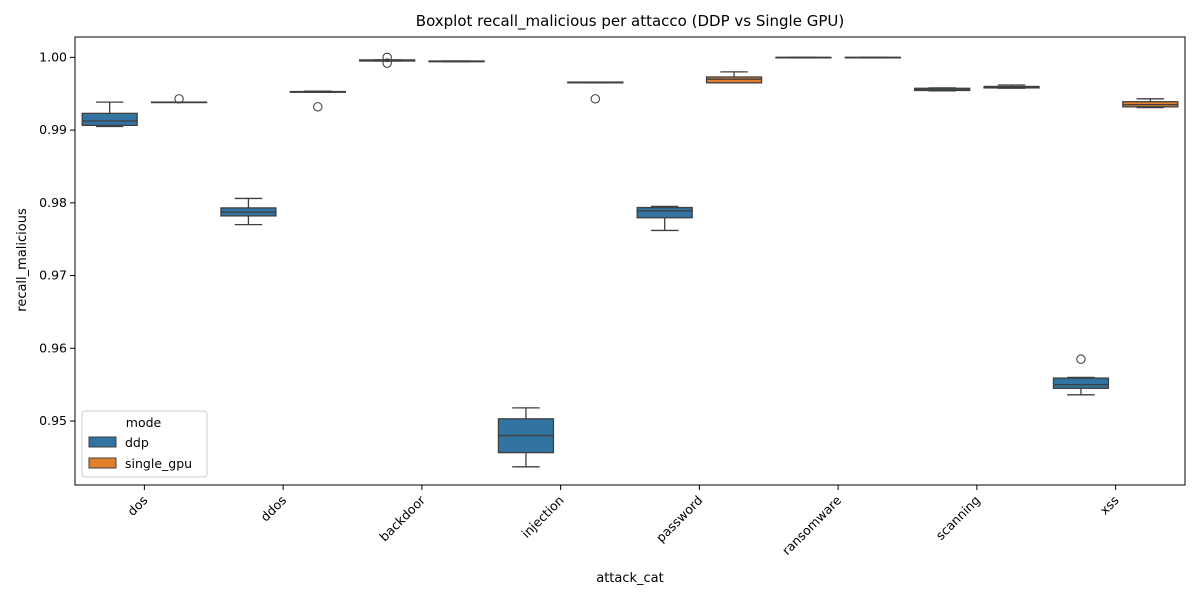  What do you see at coordinates (53, 202) in the screenshot?
I see `y-tick-label: 0.98` at bounding box center [53, 202].